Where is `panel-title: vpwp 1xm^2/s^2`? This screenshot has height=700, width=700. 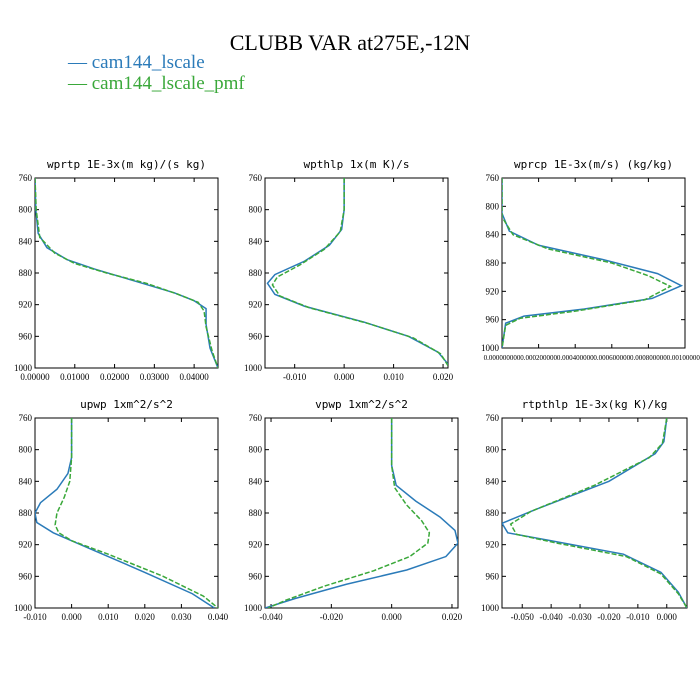
panel-title: vpwp 1xm^2/s^2 is located at coordinates (361, 404).